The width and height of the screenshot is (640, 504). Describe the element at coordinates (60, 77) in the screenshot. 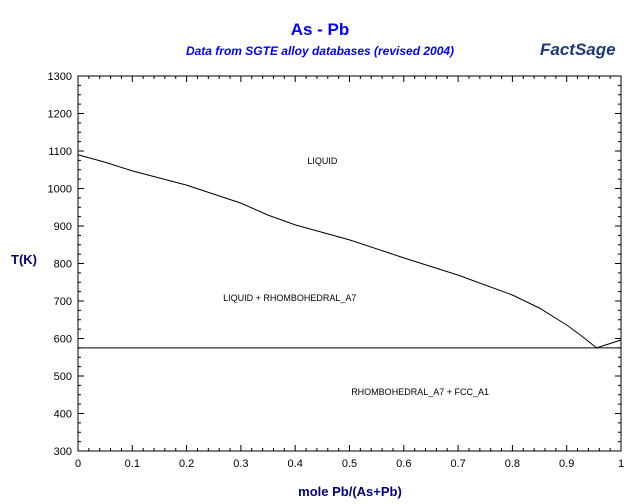

I see `y-tick-label: 1300` at that location.